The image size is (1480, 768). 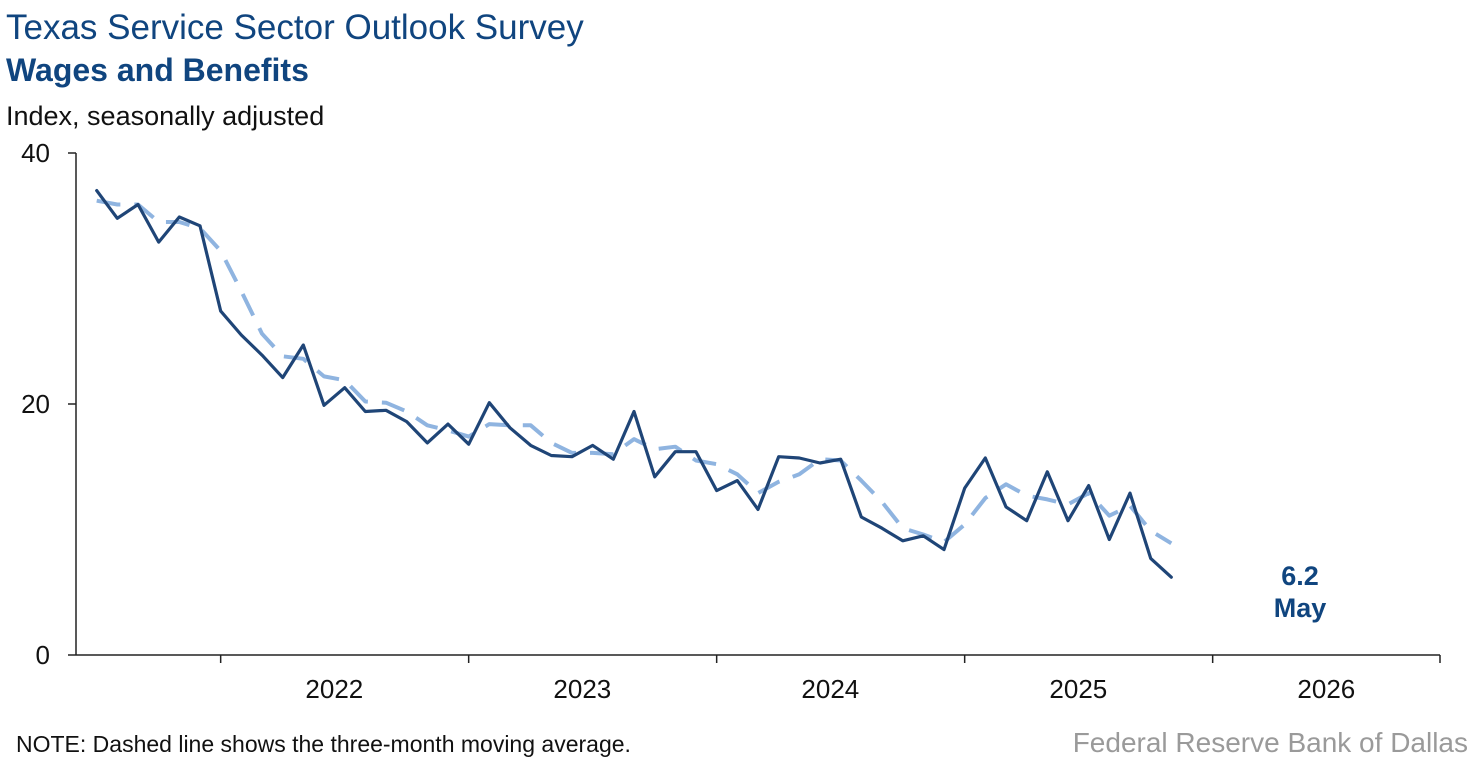 I want to click on y-tick-label: 40, so click(x=35, y=153).